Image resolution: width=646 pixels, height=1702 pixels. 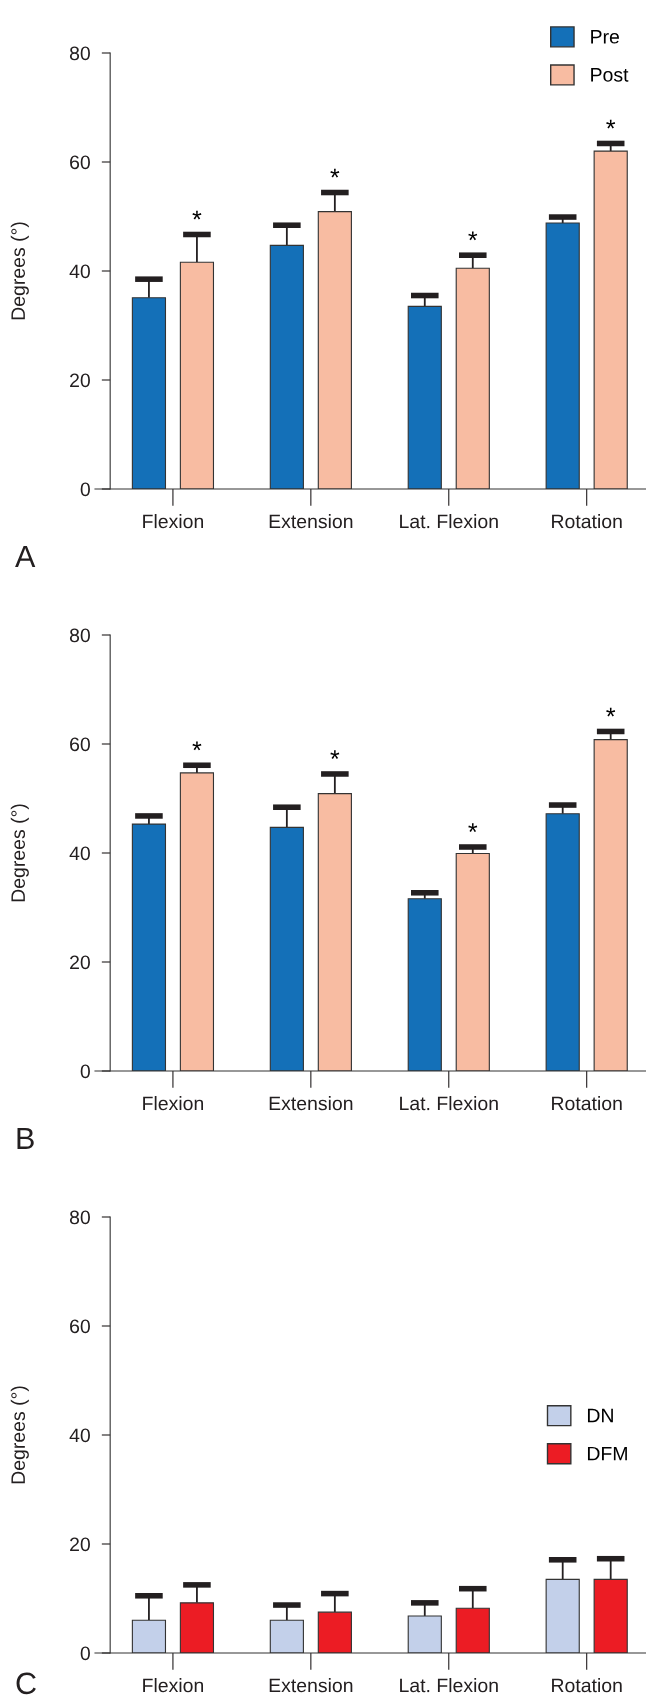 I want to click on legend-label: Post, so click(x=610, y=75).